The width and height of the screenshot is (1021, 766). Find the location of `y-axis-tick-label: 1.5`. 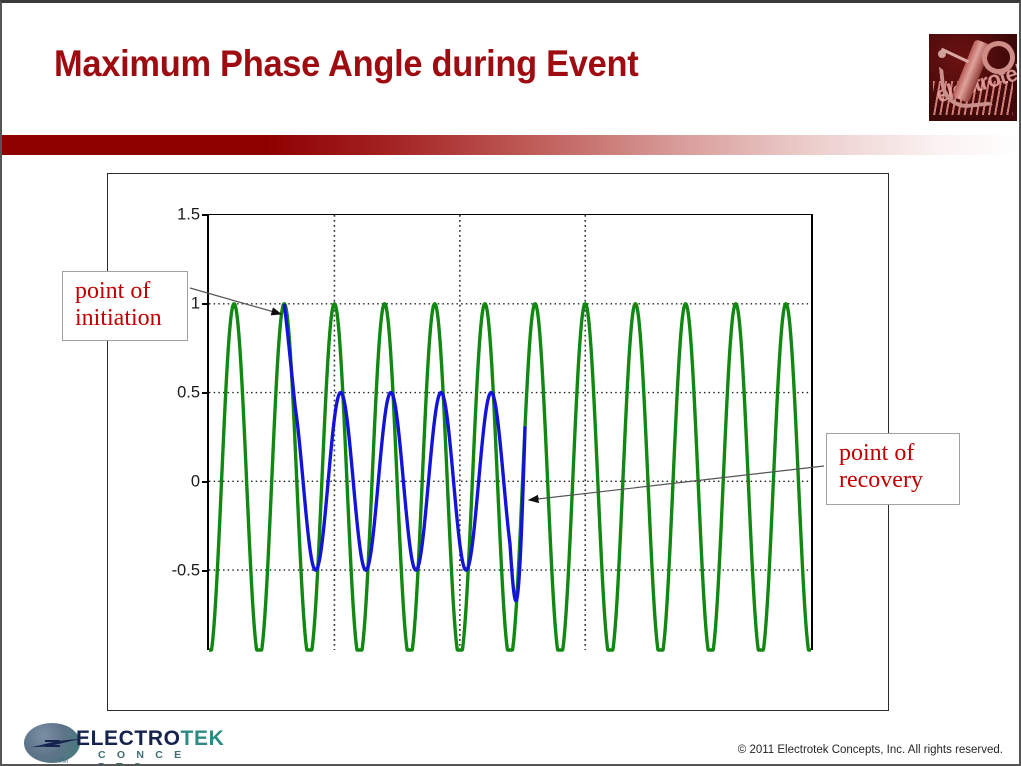

y-axis-tick-label: 1.5 is located at coordinates (188, 214).